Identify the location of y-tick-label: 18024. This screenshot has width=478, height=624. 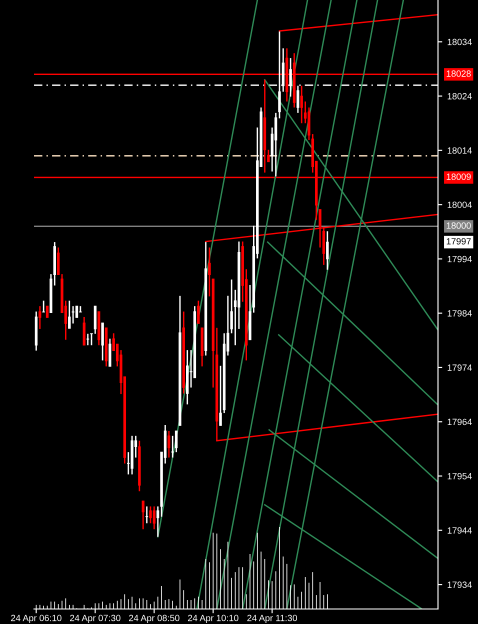
(460, 96).